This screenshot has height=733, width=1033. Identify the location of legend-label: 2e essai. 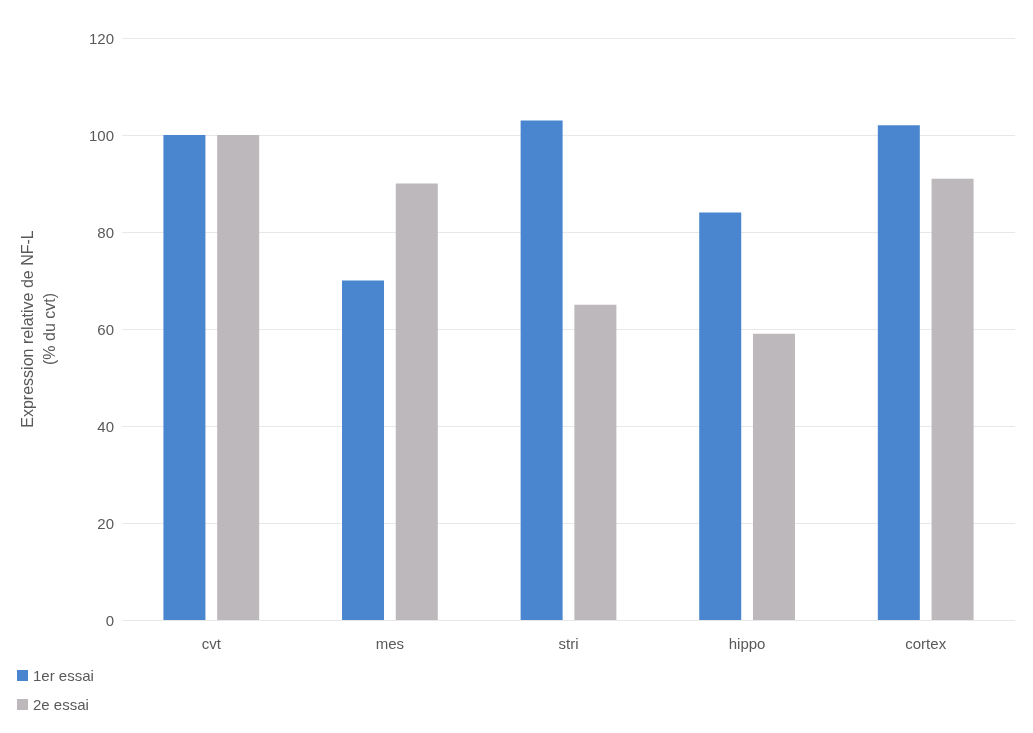
(61, 704).